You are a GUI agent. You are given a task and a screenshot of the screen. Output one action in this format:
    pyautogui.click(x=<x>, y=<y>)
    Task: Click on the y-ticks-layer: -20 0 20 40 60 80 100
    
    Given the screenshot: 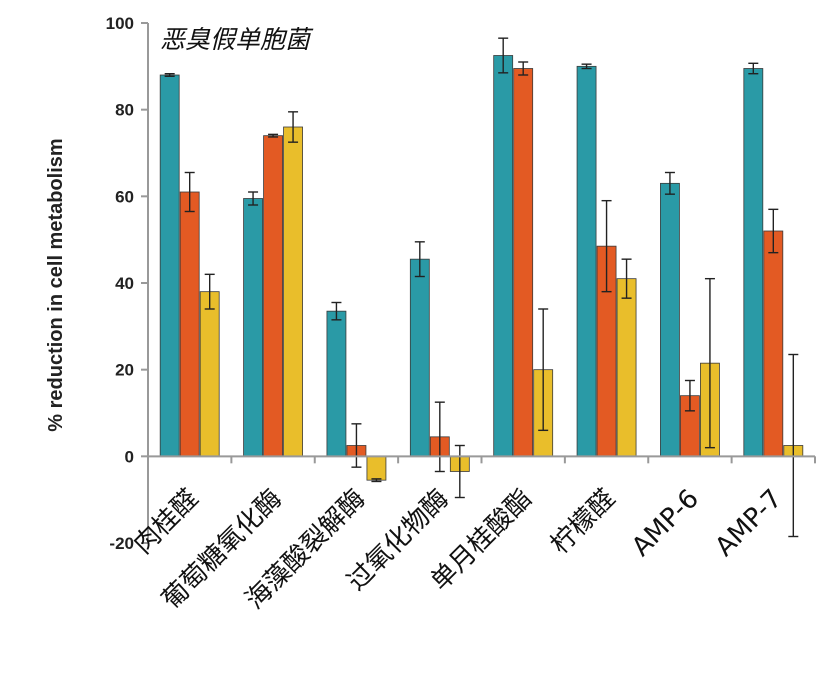 What is the action you would take?
    pyautogui.click(x=127, y=283)
    